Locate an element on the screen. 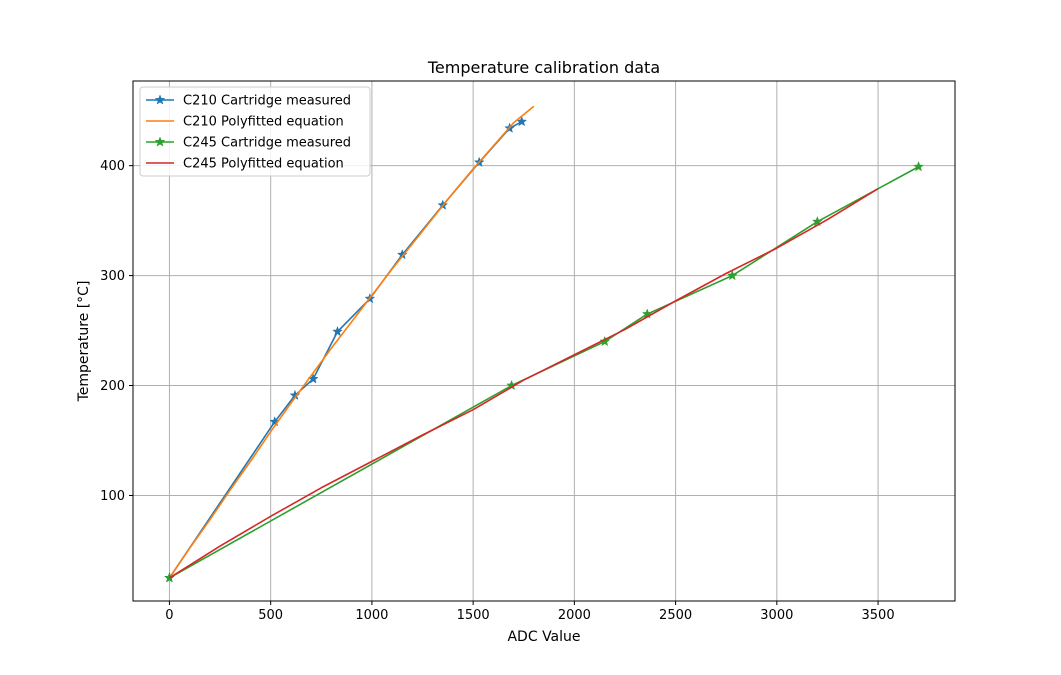  legend-item: C210 Cartridge measured is located at coordinates (248, 101).